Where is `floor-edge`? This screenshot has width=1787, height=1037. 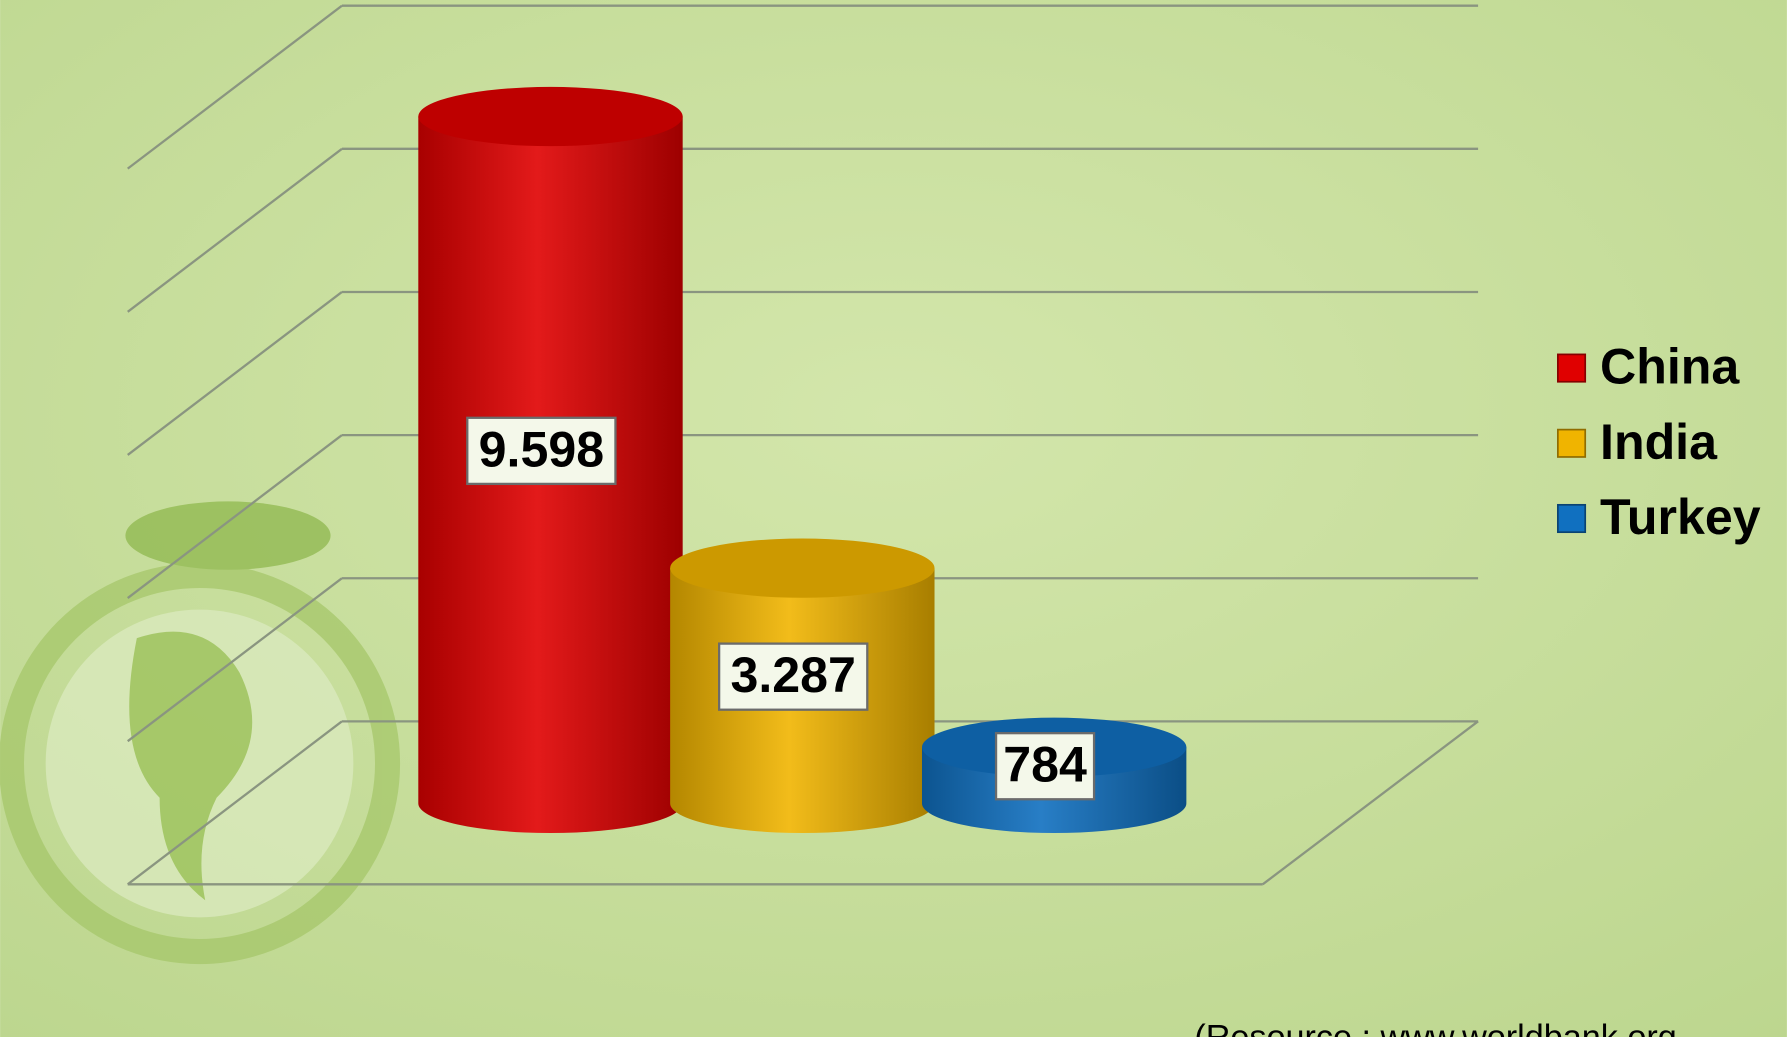
floor-edge is located at coordinates (1370, 803).